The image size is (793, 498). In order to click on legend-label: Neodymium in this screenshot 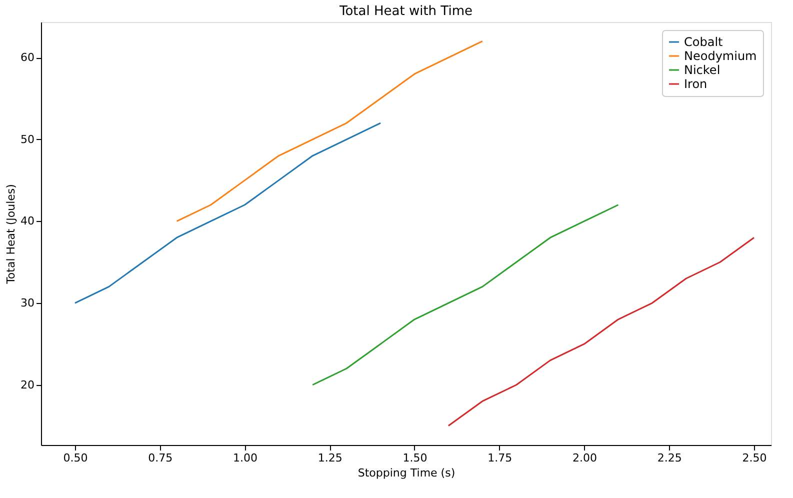, I will do `click(720, 56)`.